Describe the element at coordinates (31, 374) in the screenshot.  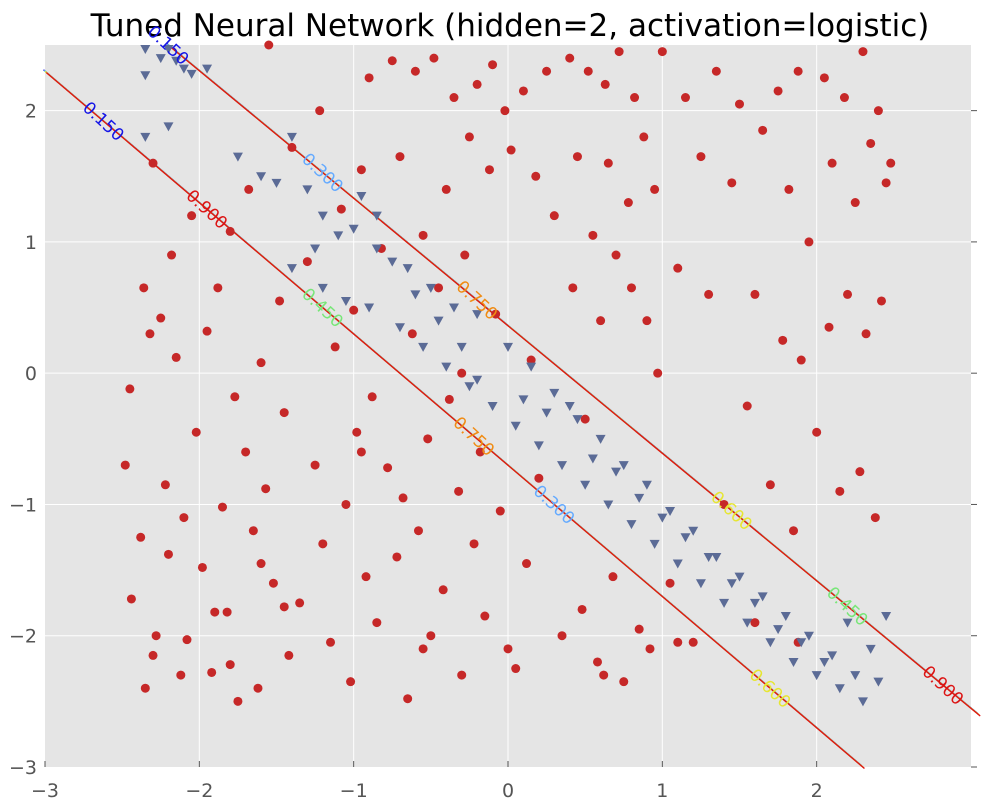
I see `y-tick-label: 0` at that location.